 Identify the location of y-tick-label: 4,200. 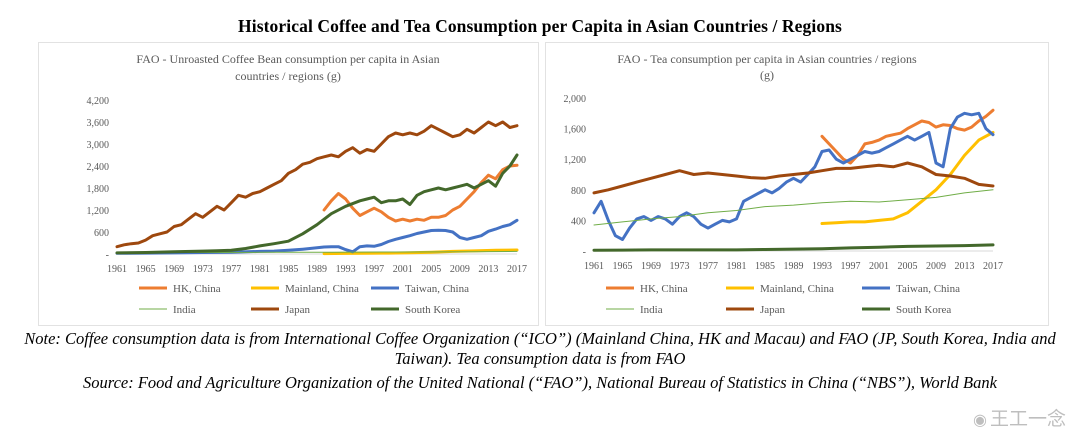
(98, 101).